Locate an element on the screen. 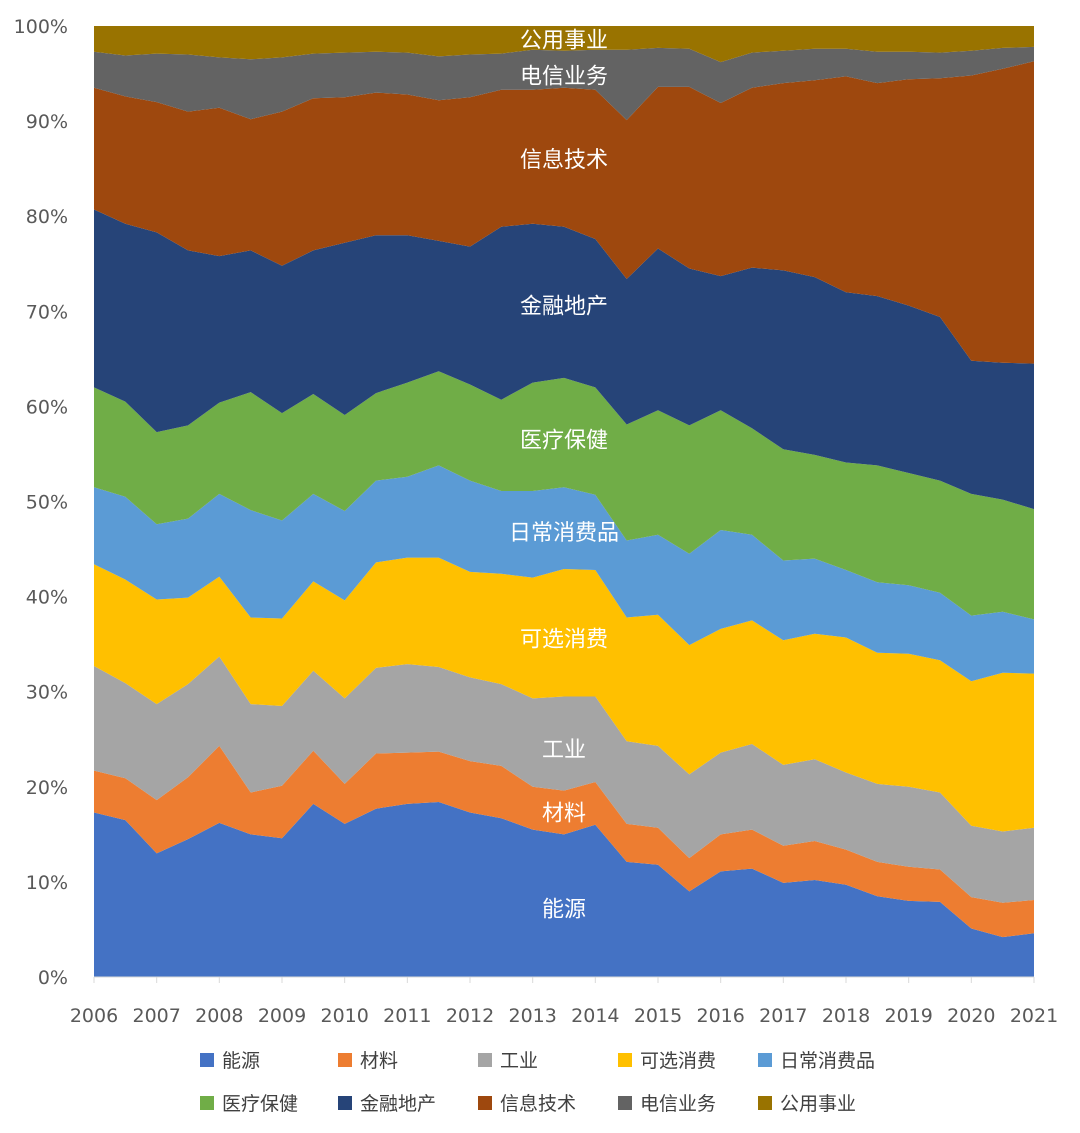  legend-item-9: 电信业务 is located at coordinates (667, 1104).